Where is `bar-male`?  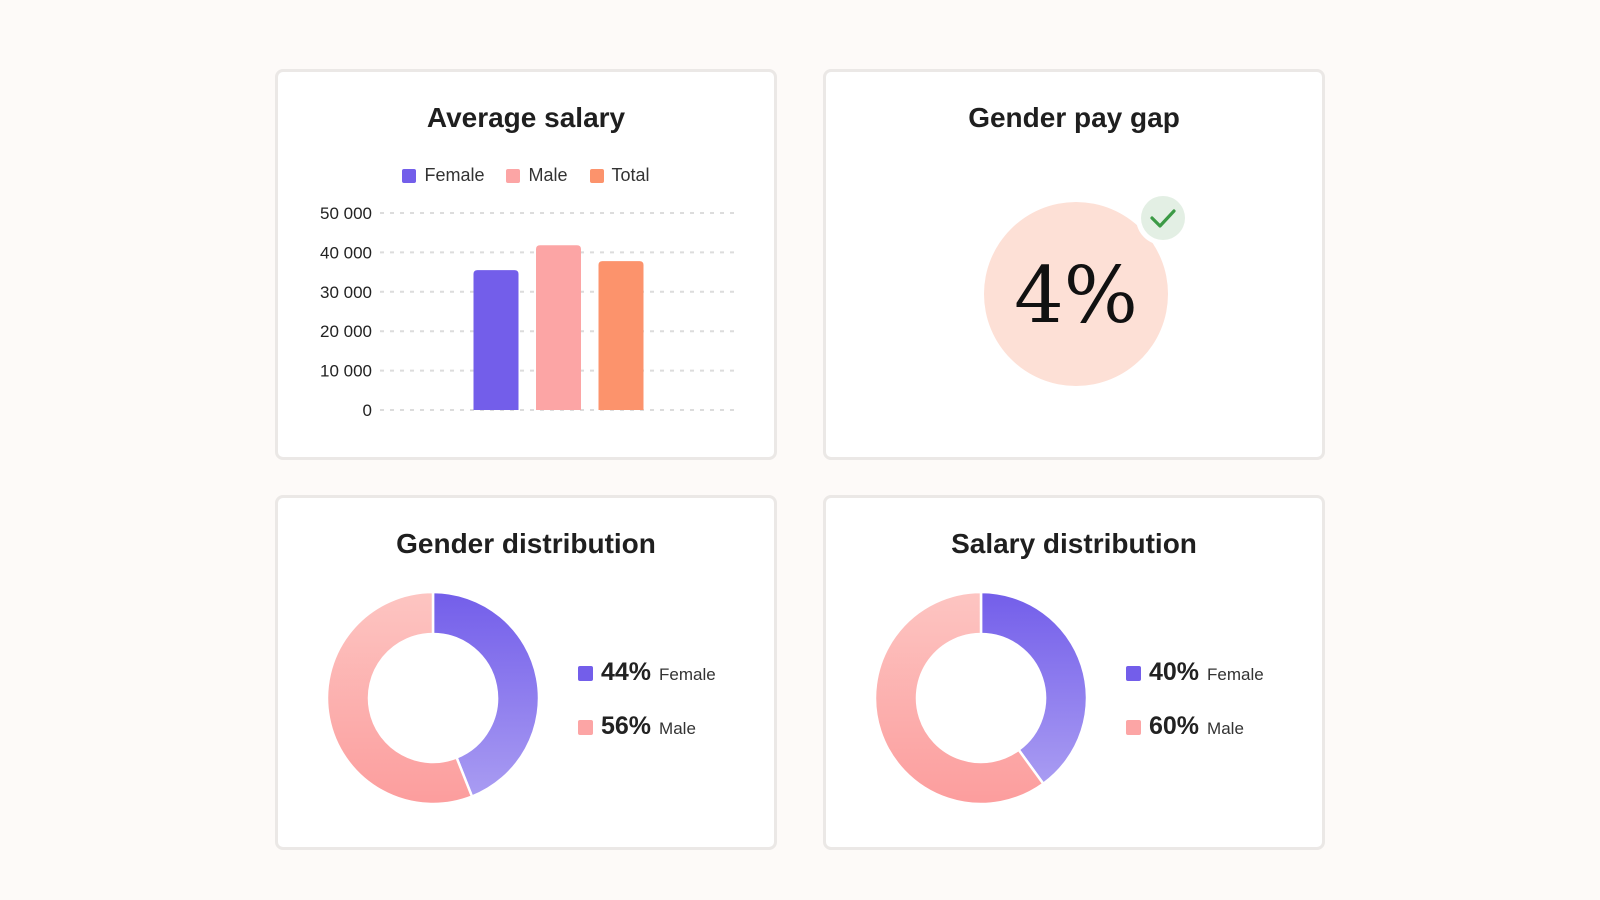
bar-male is located at coordinates (558, 327).